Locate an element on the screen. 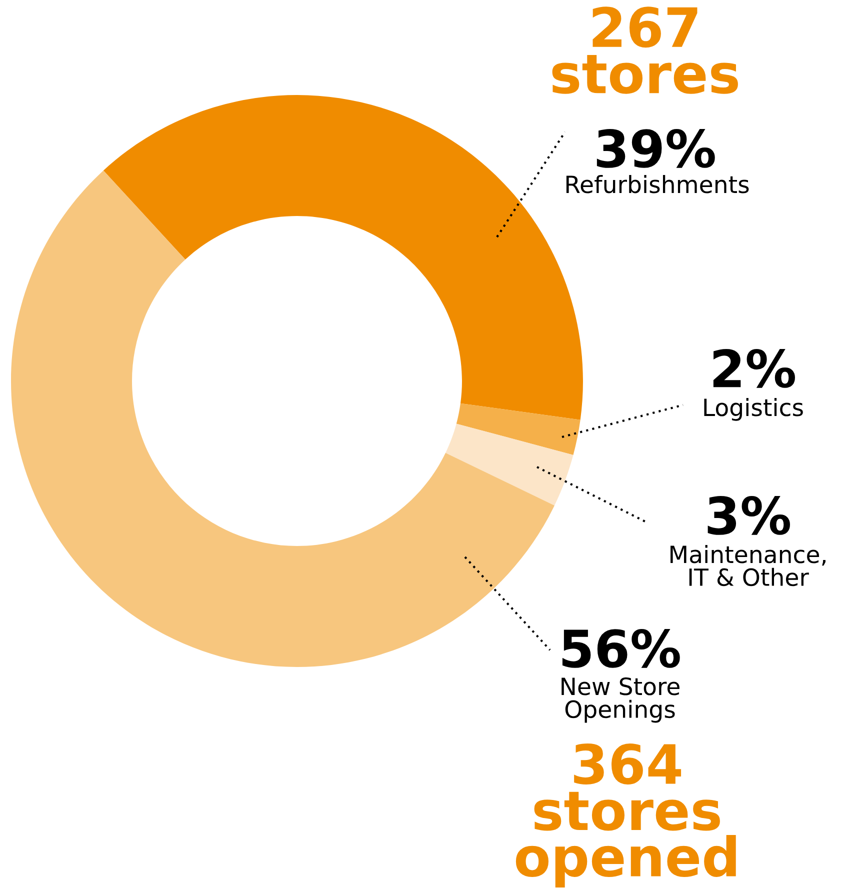  data-label: 56% is located at coordinates (621, 648).